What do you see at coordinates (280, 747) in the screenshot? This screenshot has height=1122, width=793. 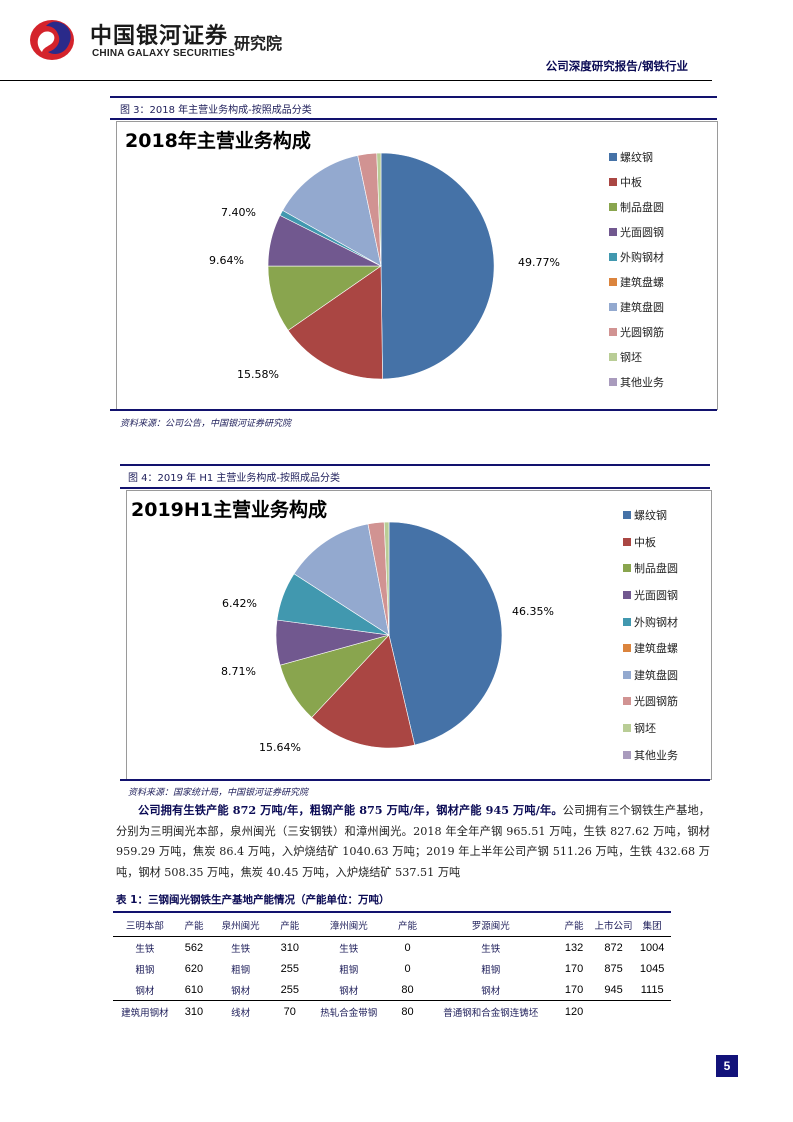 I see `pct-label-plate: 15.64%` at bounding box center [280, 747].